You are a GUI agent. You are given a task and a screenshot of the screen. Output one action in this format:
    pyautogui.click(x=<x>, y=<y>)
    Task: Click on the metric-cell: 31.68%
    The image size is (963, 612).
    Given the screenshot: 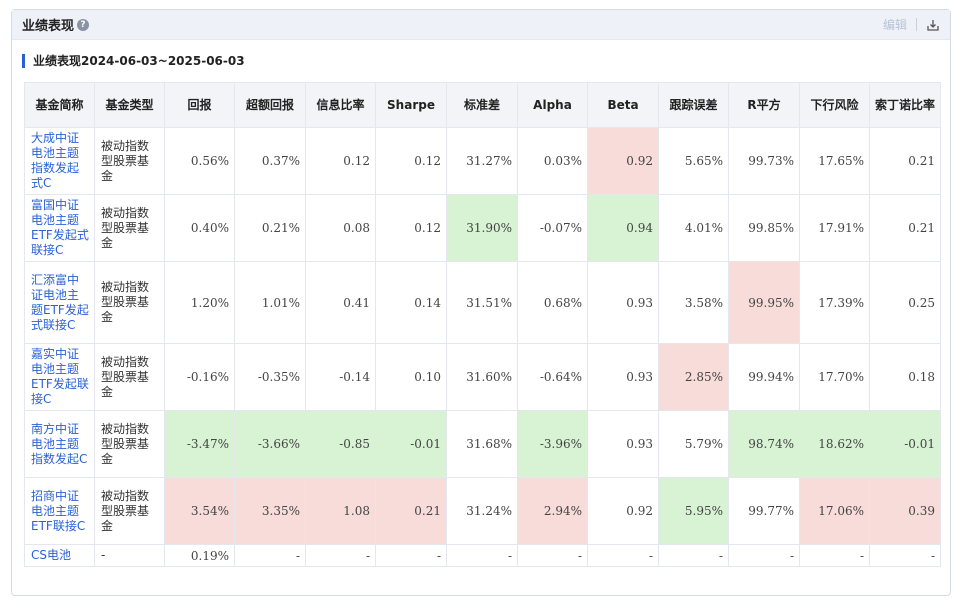 What is the action you would take?
    pyautogui.click(x=482, y=444)
    